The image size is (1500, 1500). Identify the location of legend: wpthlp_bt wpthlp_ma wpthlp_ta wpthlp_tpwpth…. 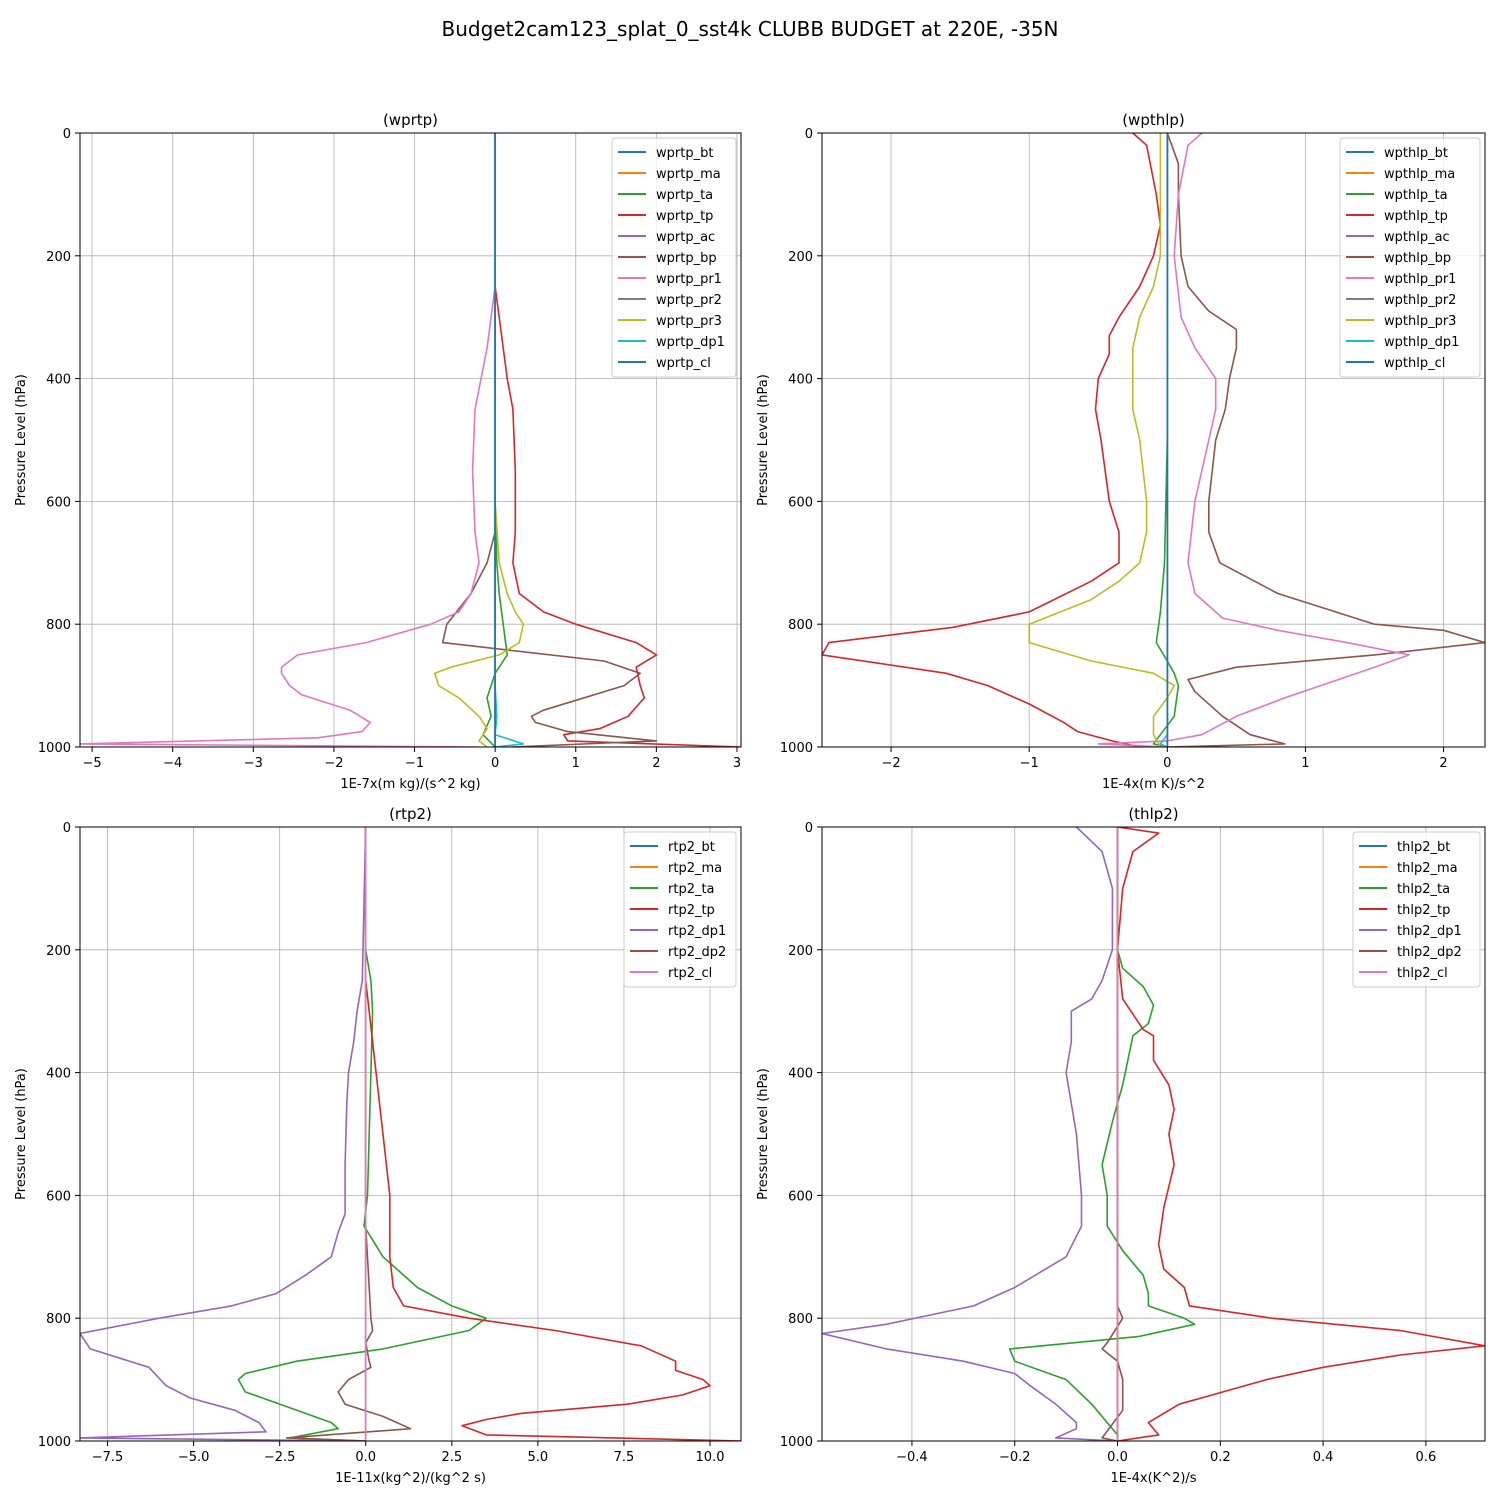
(1410, 257).